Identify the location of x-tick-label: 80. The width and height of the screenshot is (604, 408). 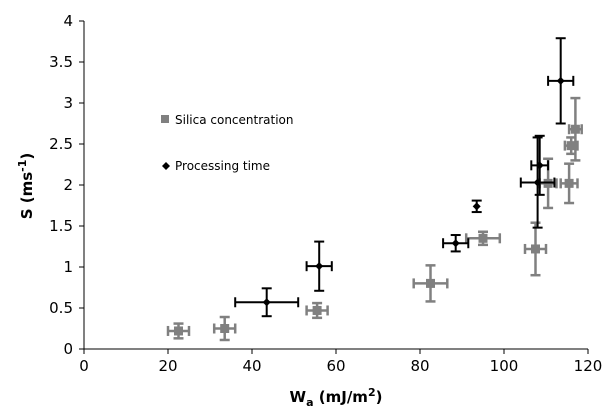
(419, 366).